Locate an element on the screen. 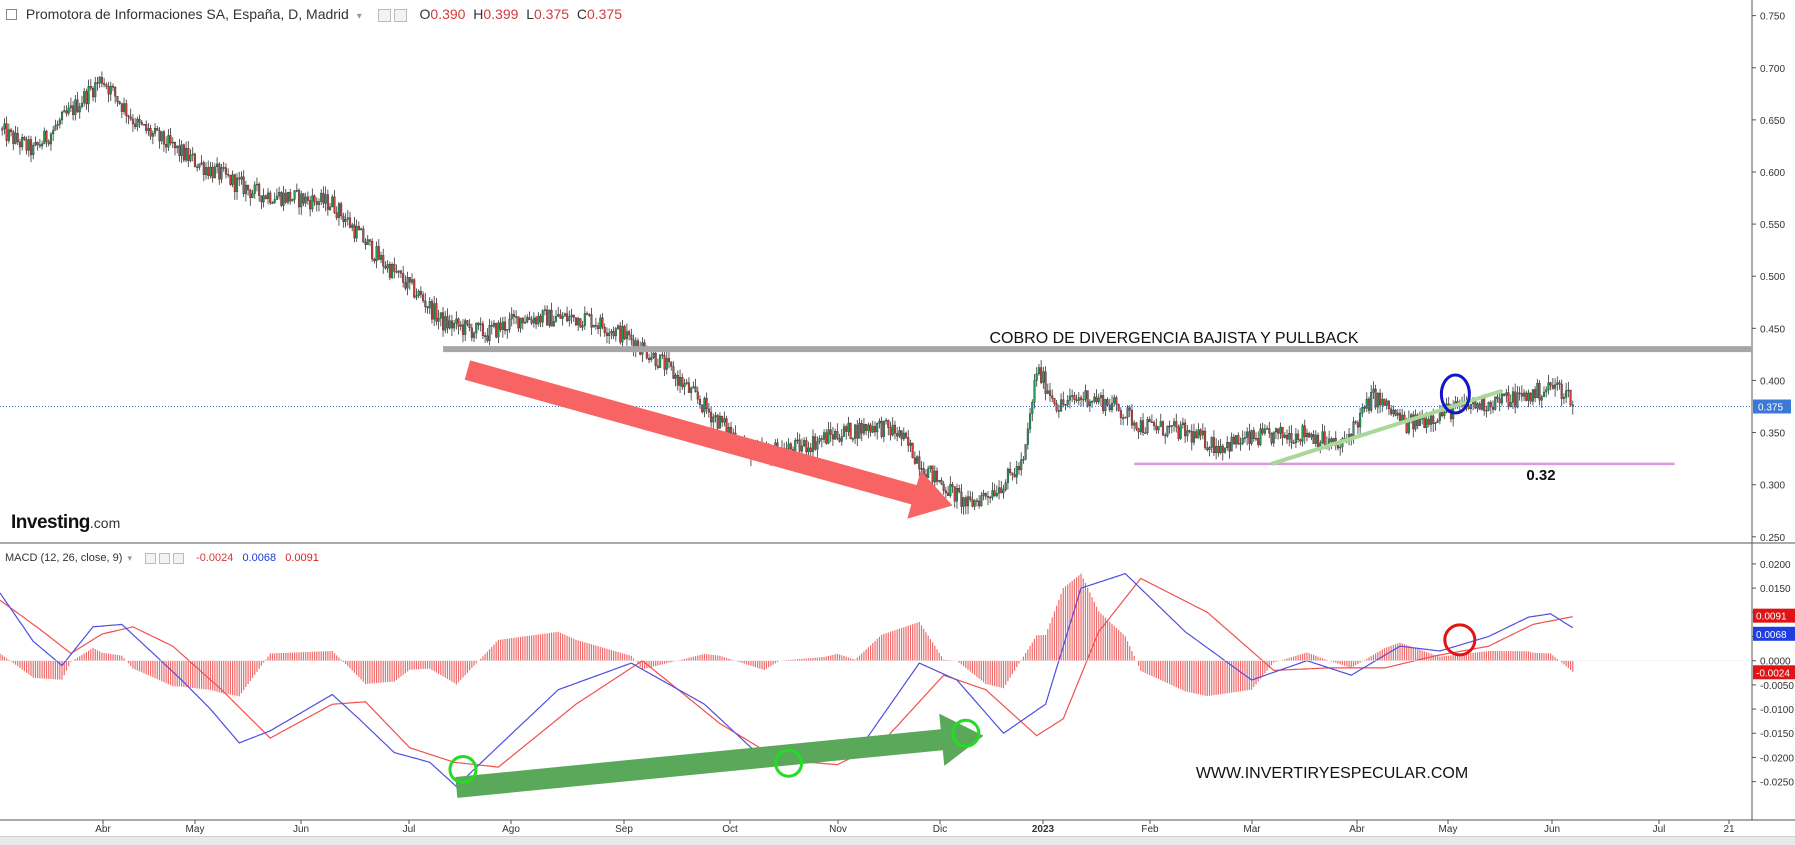  red-trend-arrow is located at coordinates (708, 439).